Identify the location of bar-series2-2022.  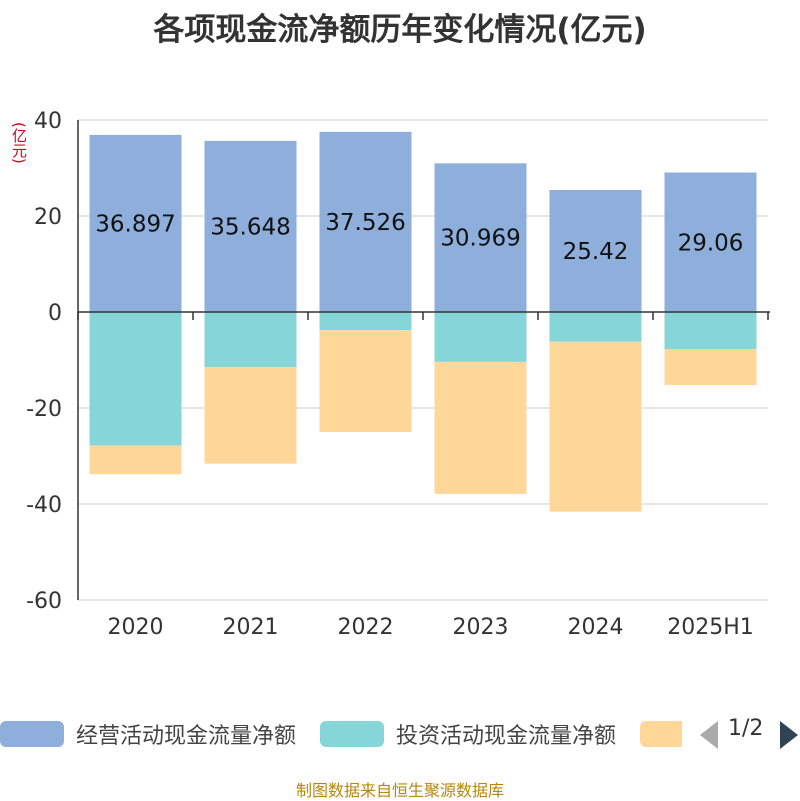
(365, 381).